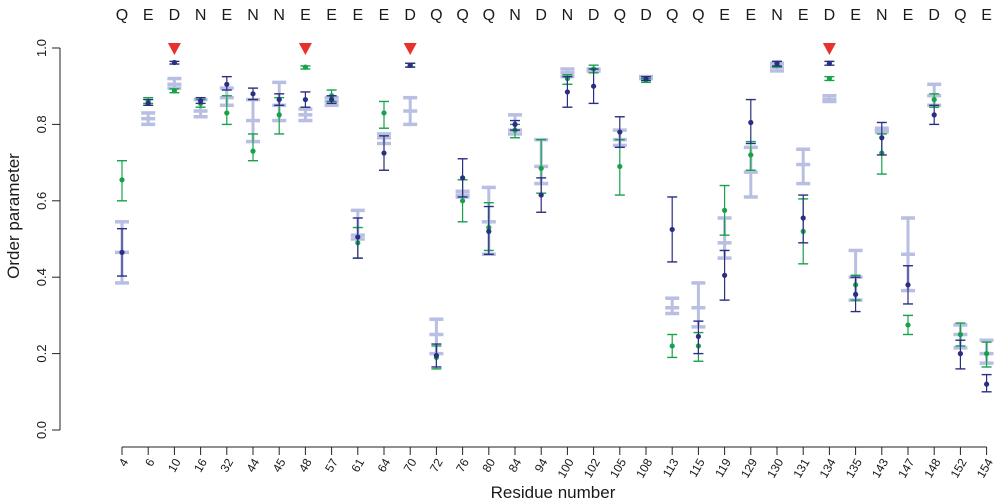 The height and width of the screenshot is (504, 1000). I want to click on y-tick-label: 0.2, so click(41, 354).